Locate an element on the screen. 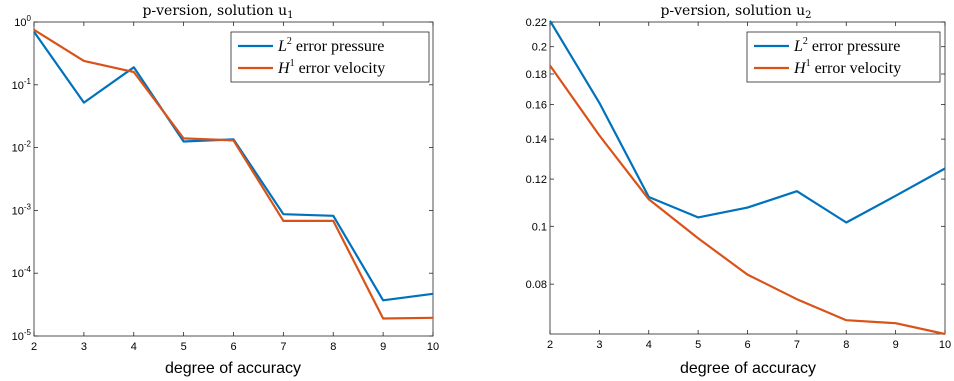 This screenshot has width=954, height=381. y-tick-label: 10⁻³ is located at coordinates (22, 209).